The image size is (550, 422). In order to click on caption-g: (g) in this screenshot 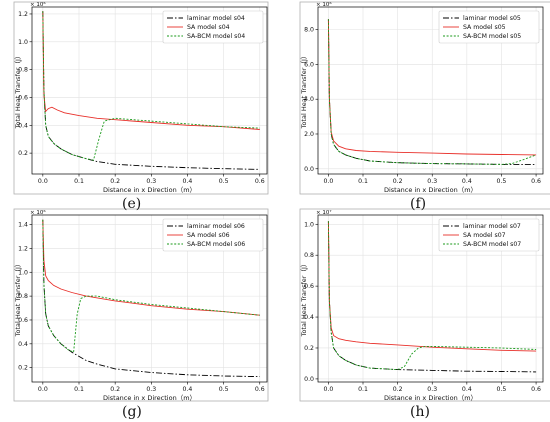, I will do `click(132, 412)`.